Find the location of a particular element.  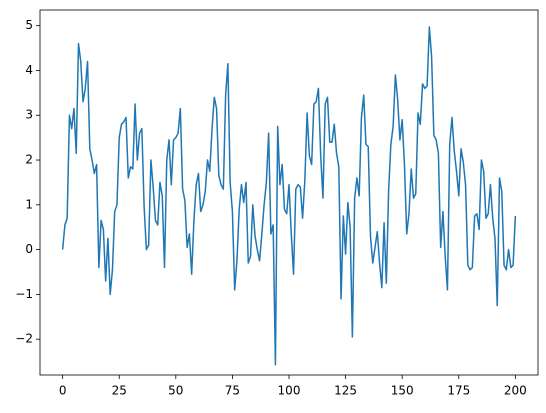

x-tick-label: 0 is located at coordinates (63, 391).